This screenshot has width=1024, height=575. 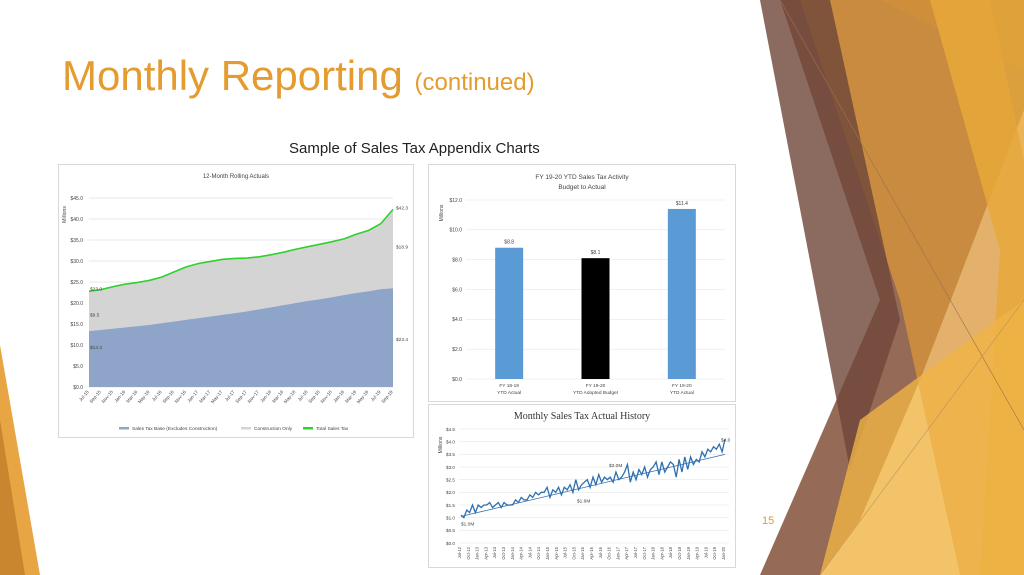 What do you see at coordinates (78, 367) in the screenshot?
I see `y-tick-label: $5.0` at bounding box center [78, 367].